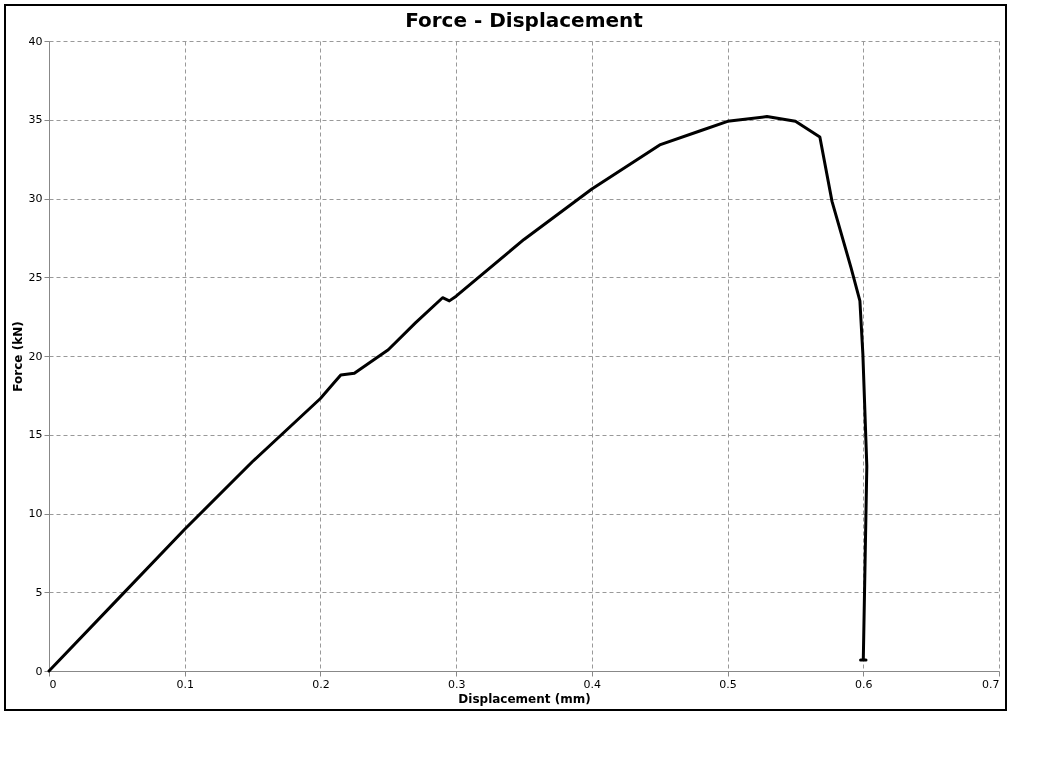 The width and height of the screenshot is (1061, 773). Describe the element at coordinates (321, 684) in the screenshot. I see `x-tick-label: 0.2` at that location.